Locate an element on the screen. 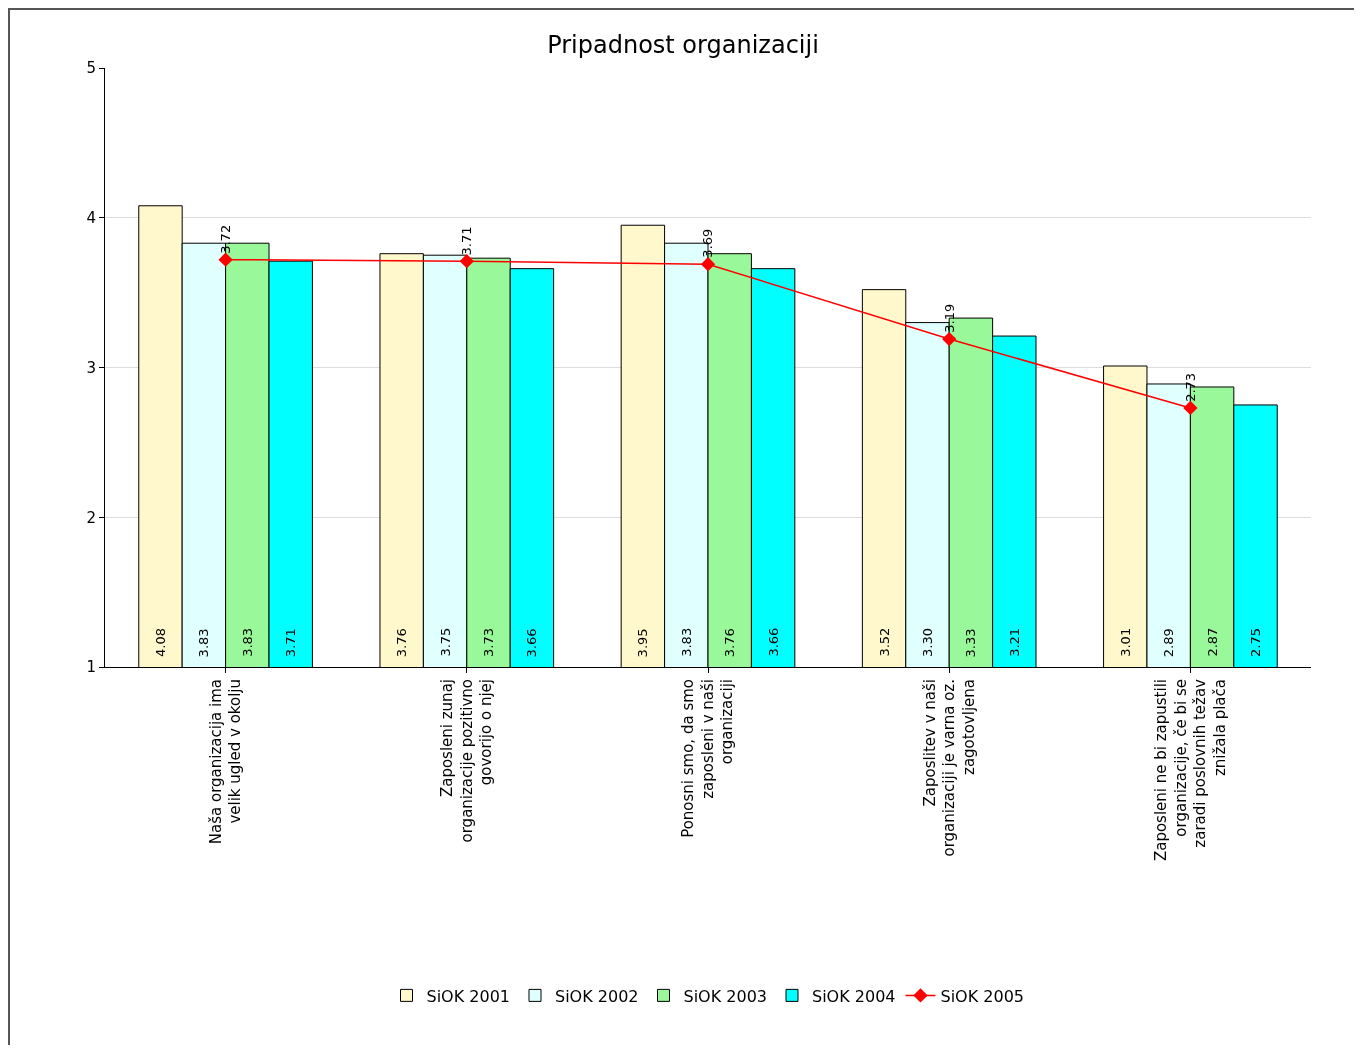 The image size is (1362, 1053). x-tick-label: Ponosni smo, da smo zaposleni v naši organizaciji is located at coordinates (708, 758).